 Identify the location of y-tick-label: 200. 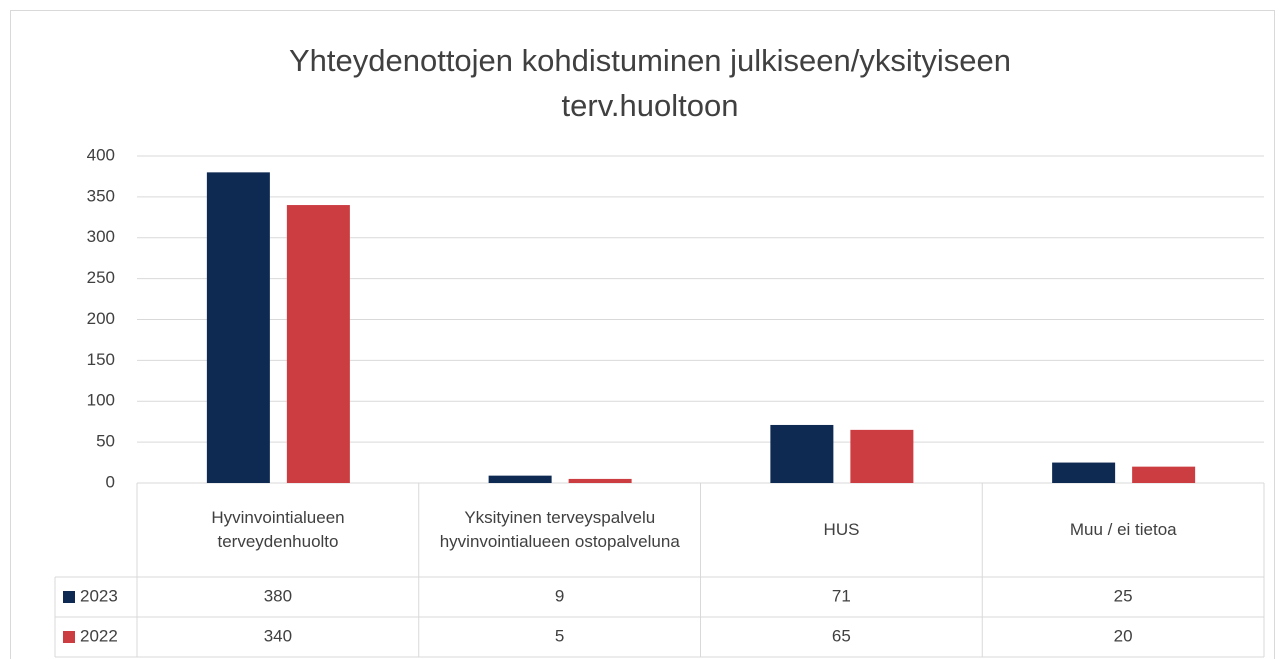
(101, 318).